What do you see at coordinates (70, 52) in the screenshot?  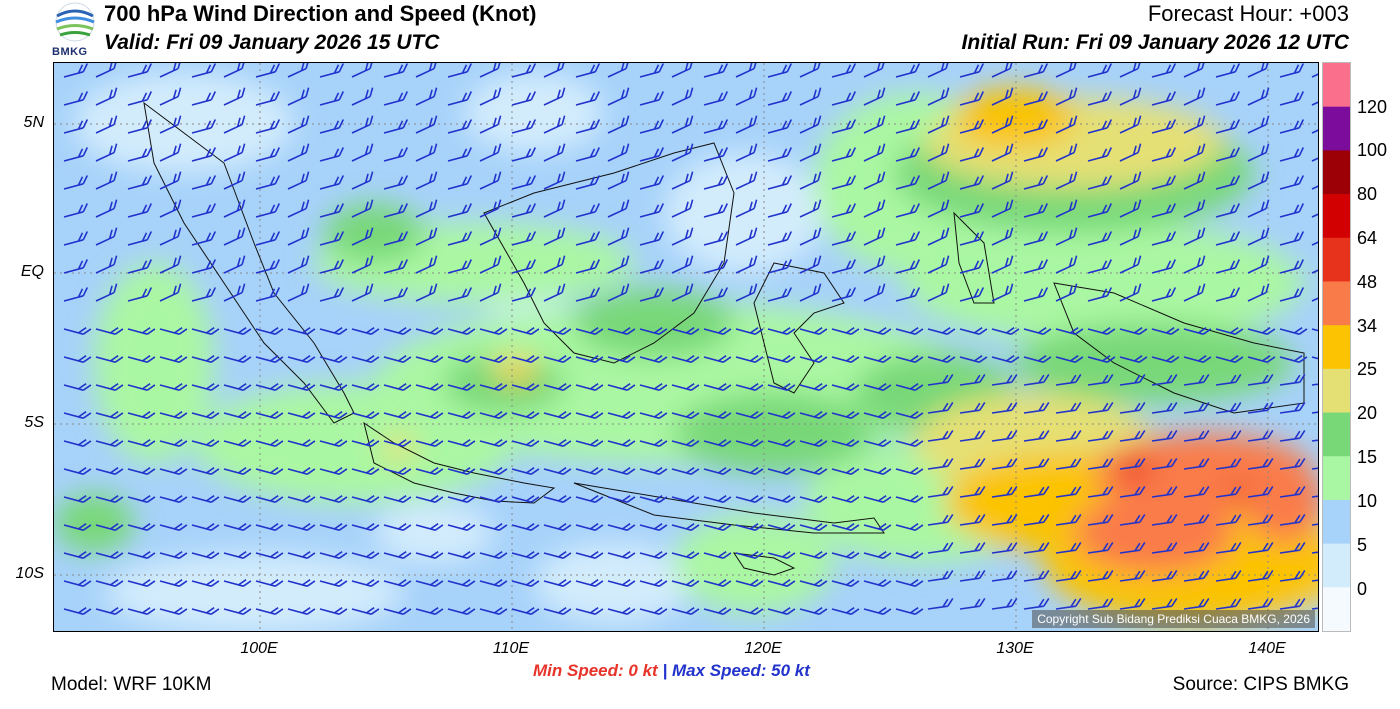 I see `logo-text: BMKG` at bounding box center [70, 52].